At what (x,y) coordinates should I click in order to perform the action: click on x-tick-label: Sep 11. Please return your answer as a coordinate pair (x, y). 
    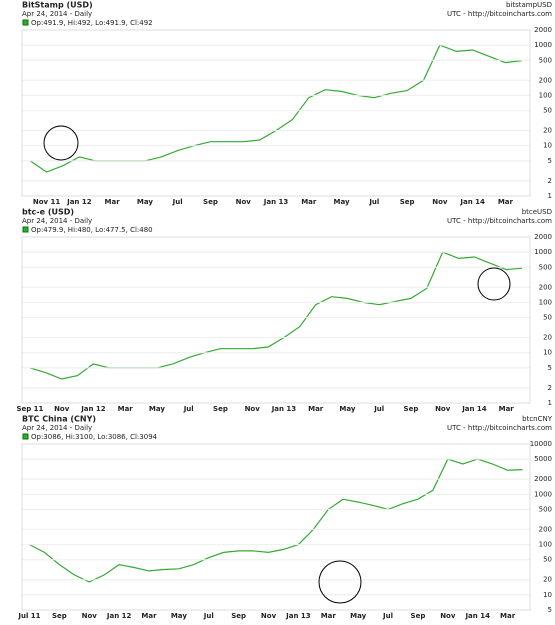
    Looking at the image, I should click on (29, 409).